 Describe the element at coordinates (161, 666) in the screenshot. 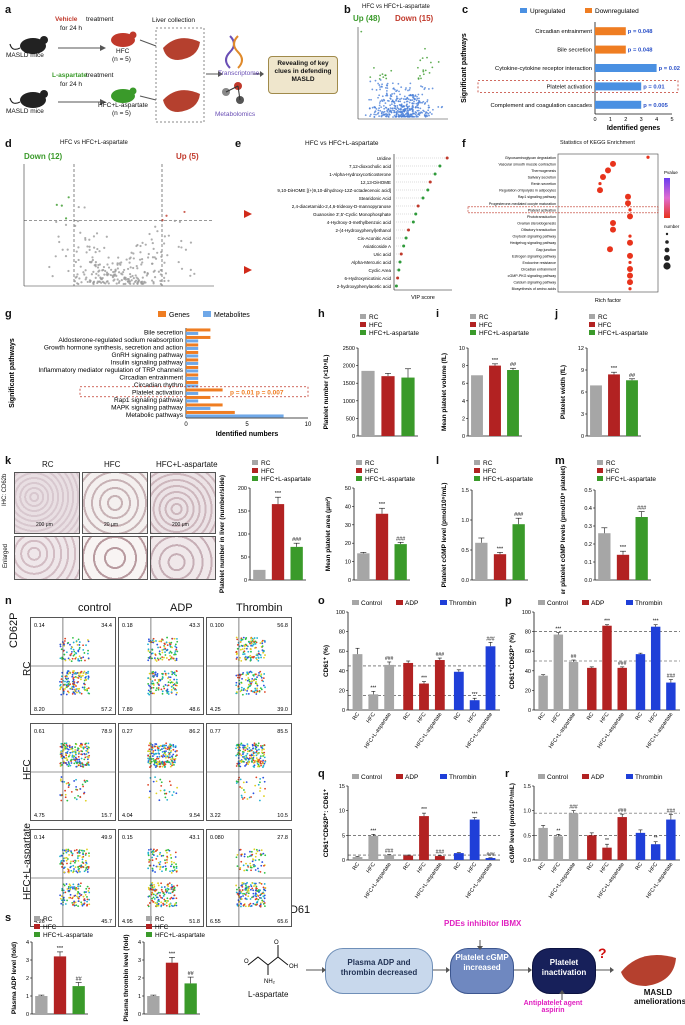

I see `flow-plot-rc-adp: 0.18 43.3 7.89 48.6` at that location.